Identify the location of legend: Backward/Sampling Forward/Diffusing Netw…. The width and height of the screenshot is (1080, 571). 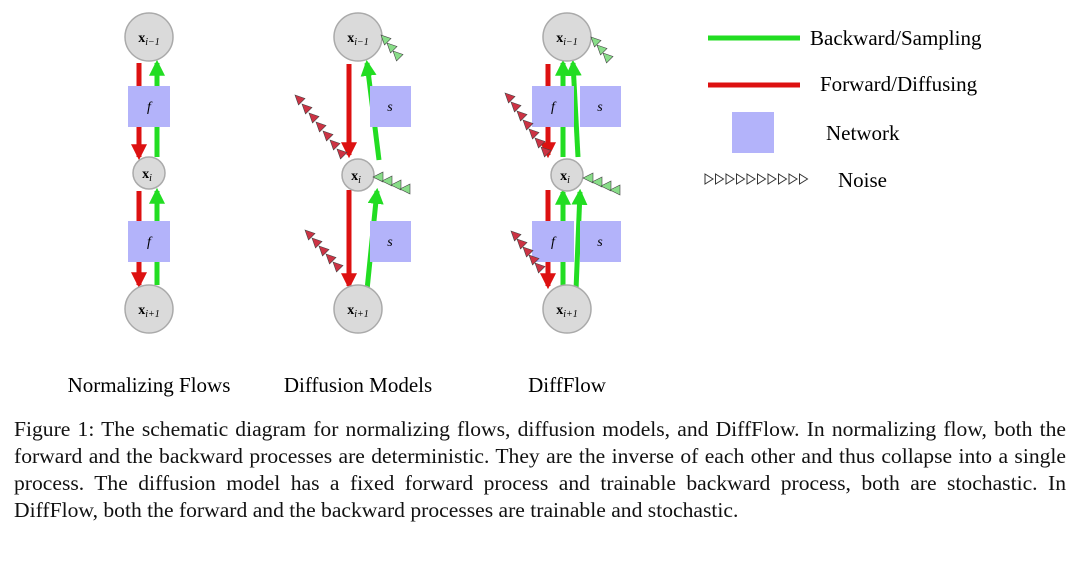
(843, 109).